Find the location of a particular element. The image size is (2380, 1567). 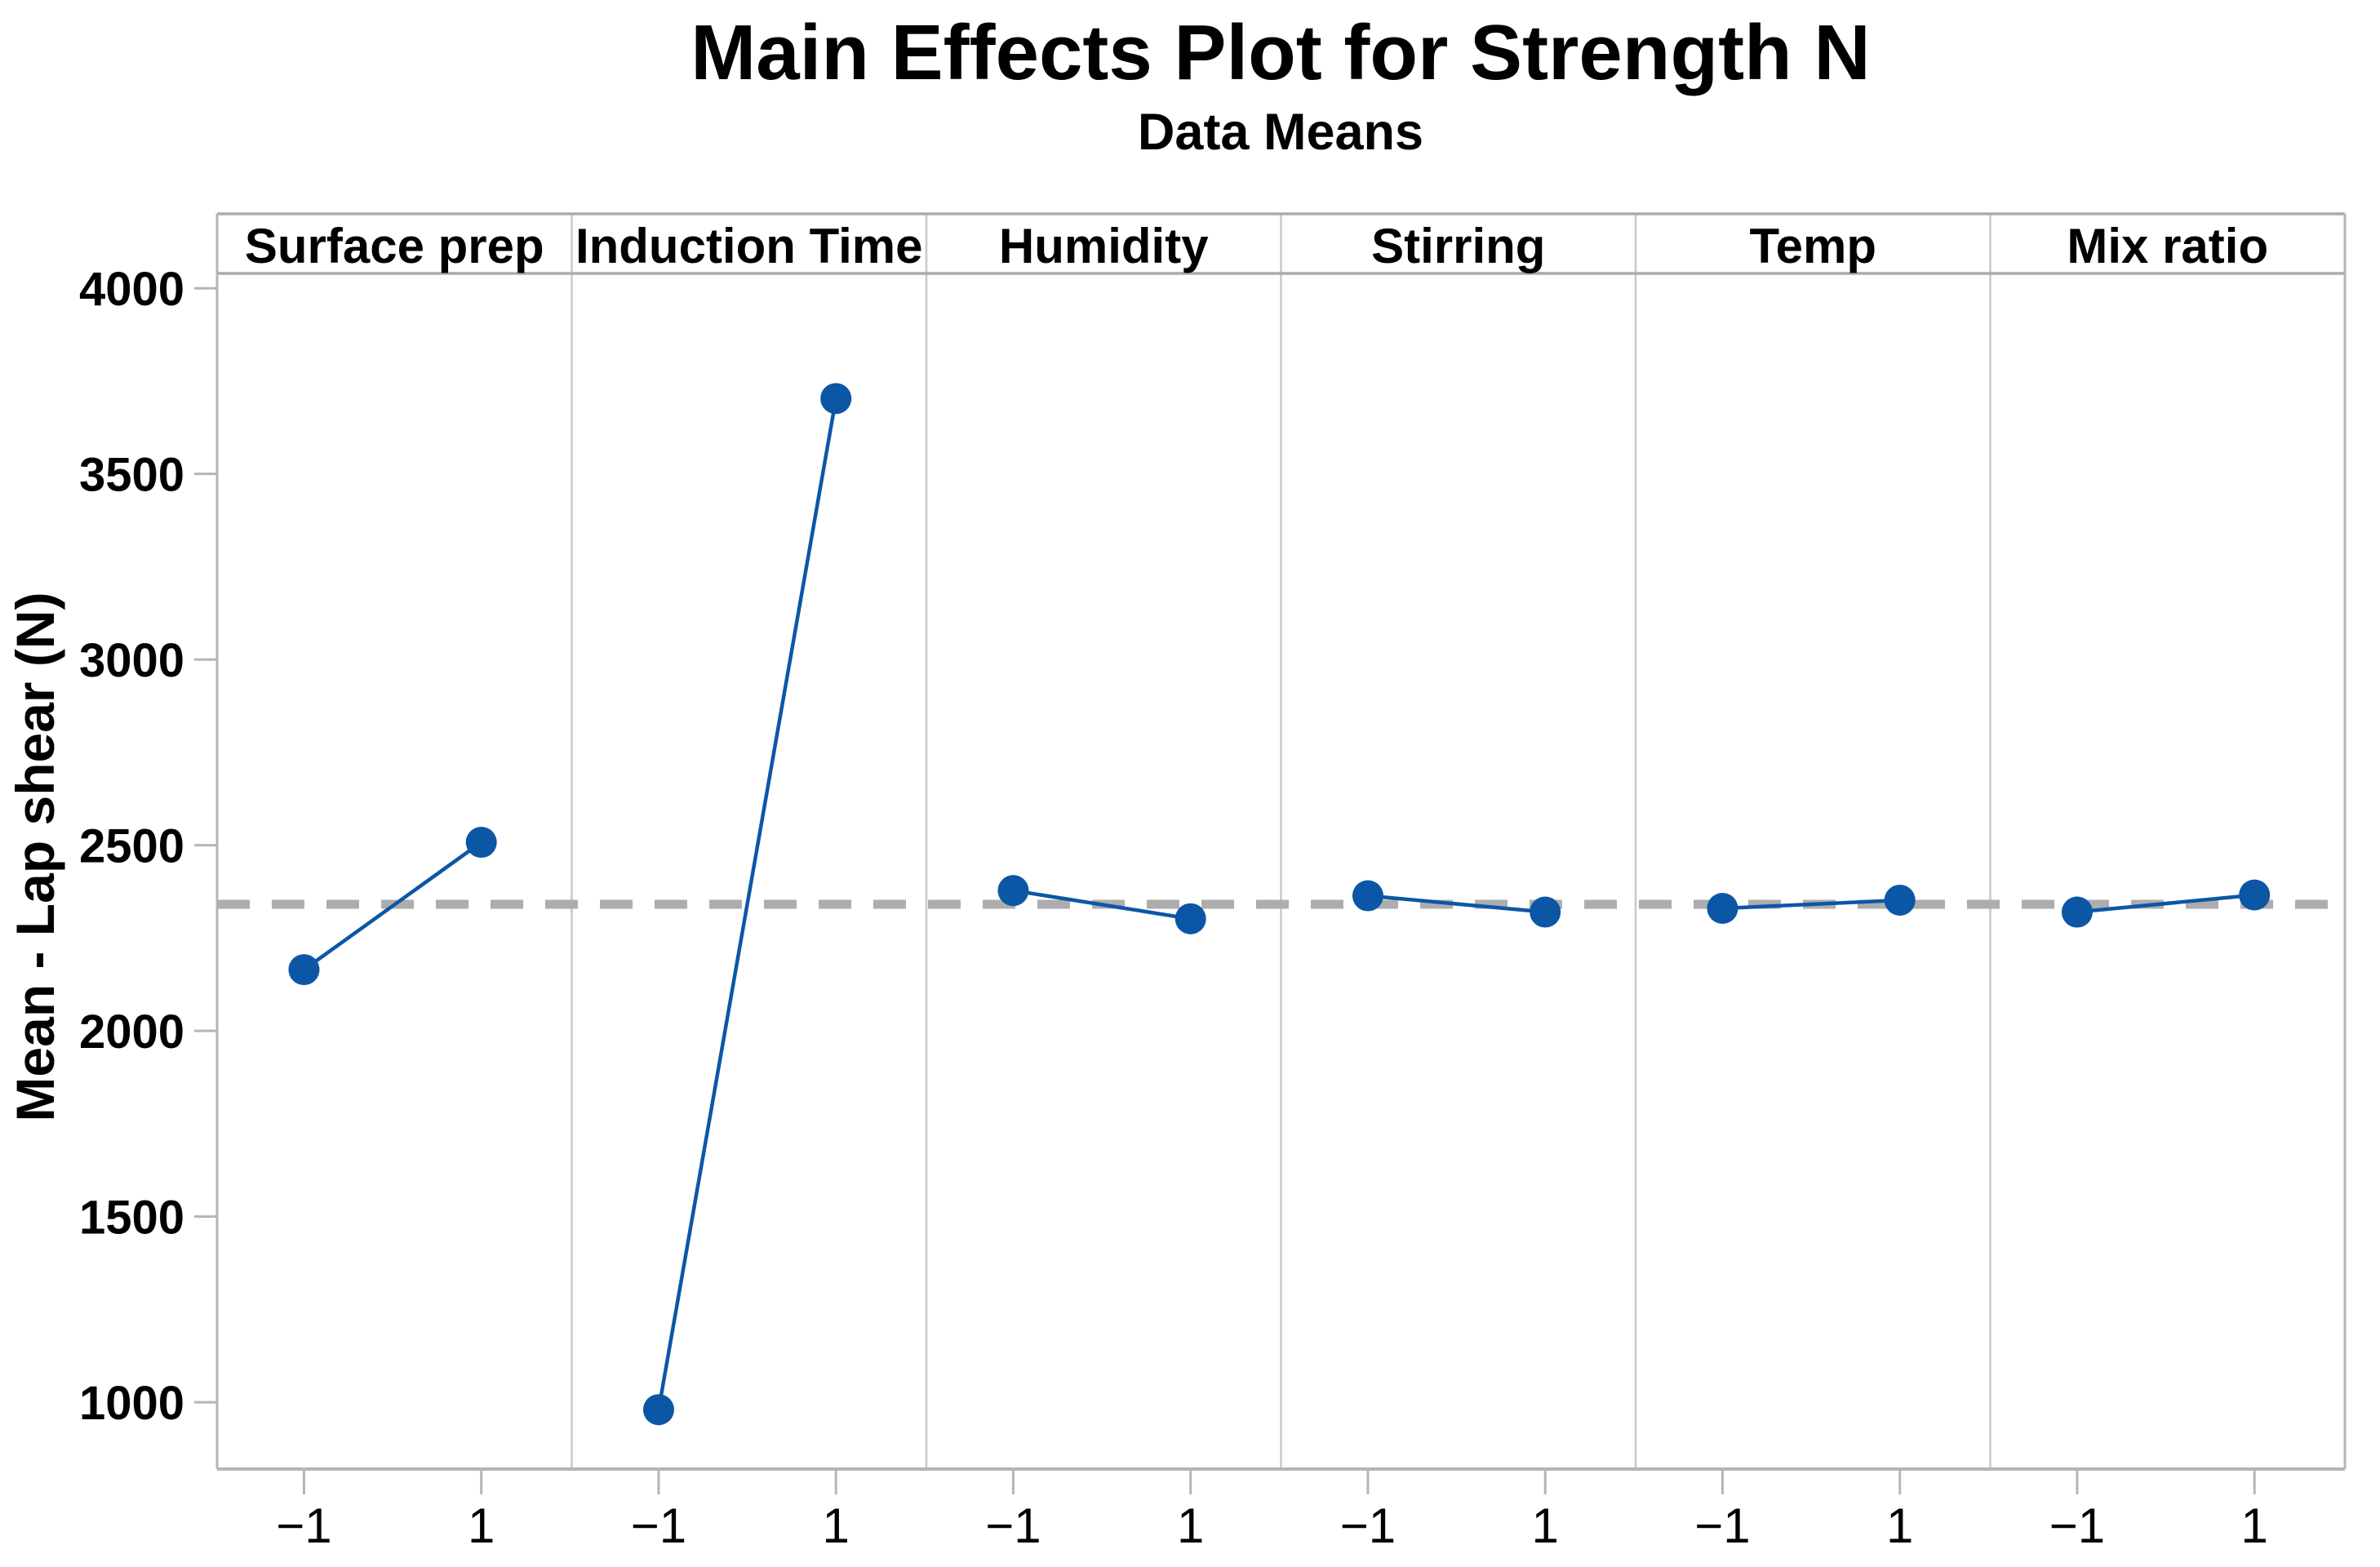

chart-title: Main Effects Plot for Strength N is located at coordinates (1280, 52).